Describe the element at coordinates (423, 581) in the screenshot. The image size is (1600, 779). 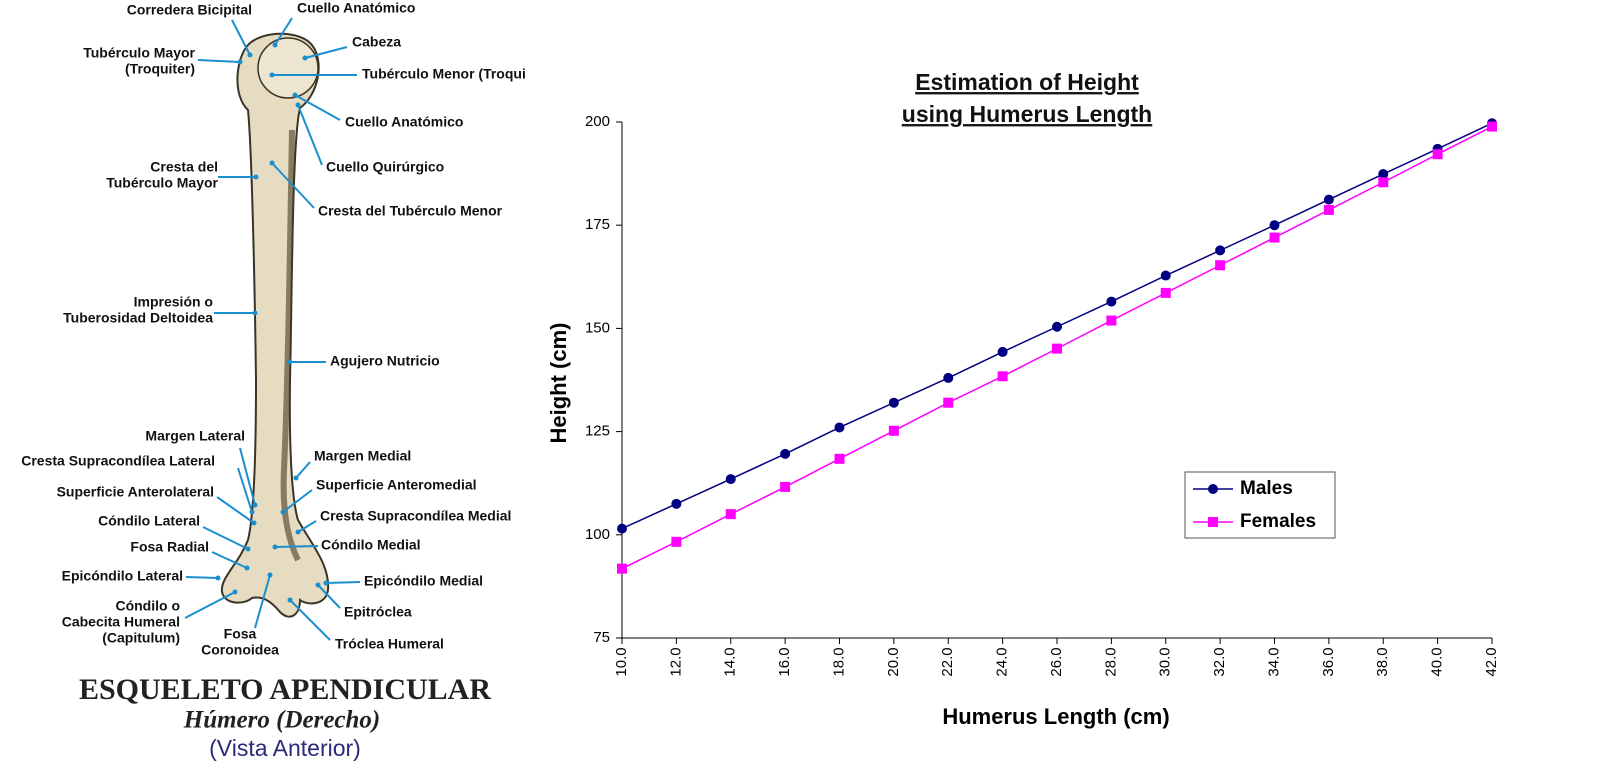
I see `part-label: Epicóndilo Medial` at that location.